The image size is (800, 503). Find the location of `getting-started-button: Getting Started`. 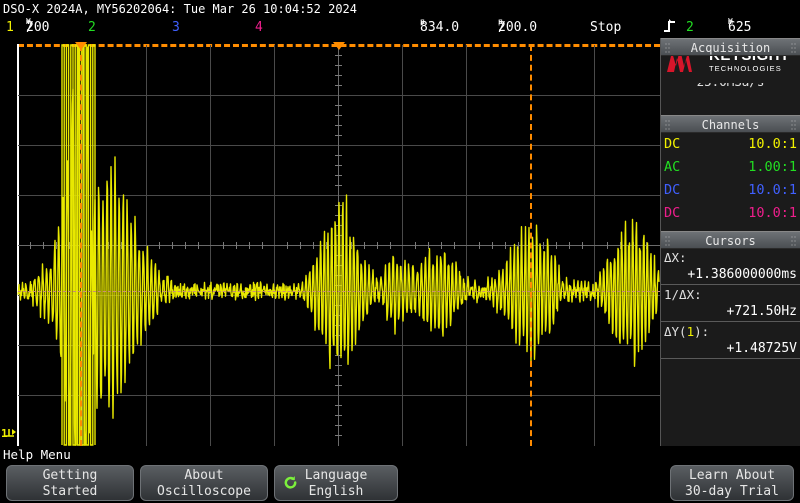

getting-started-button: Getting Started is located at coordinates (70, 483).